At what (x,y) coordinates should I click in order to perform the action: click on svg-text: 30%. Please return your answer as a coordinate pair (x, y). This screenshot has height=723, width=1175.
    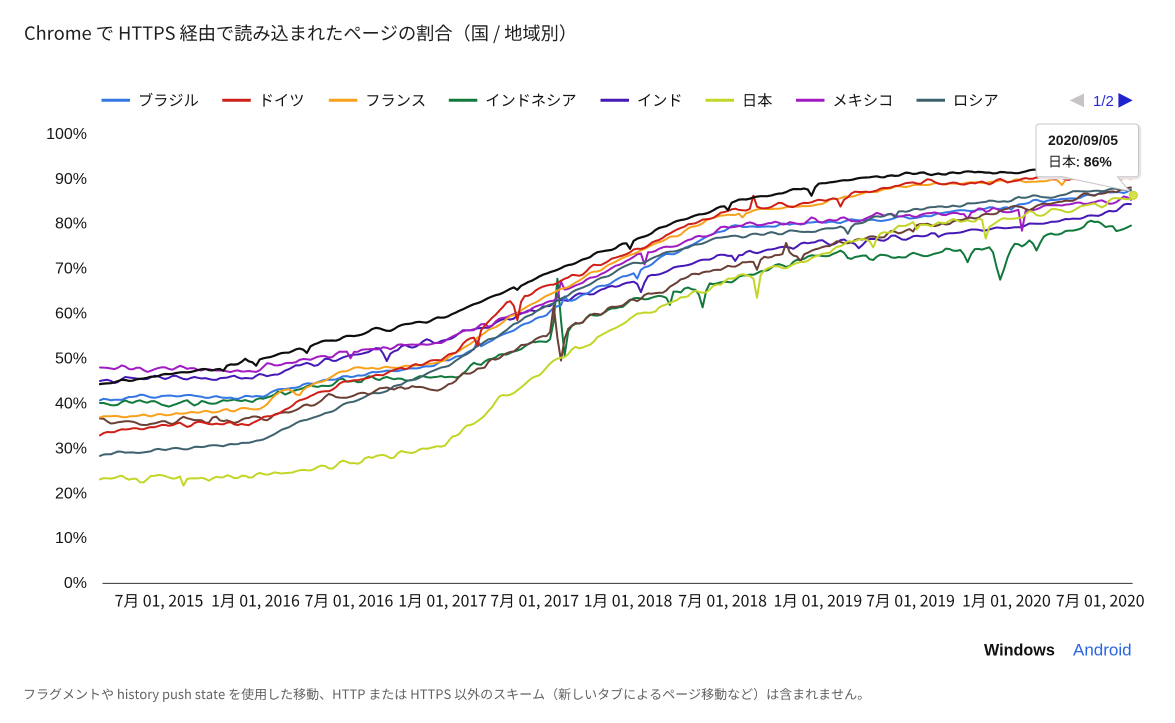
    Looking at the image, I should click on (71, 448).